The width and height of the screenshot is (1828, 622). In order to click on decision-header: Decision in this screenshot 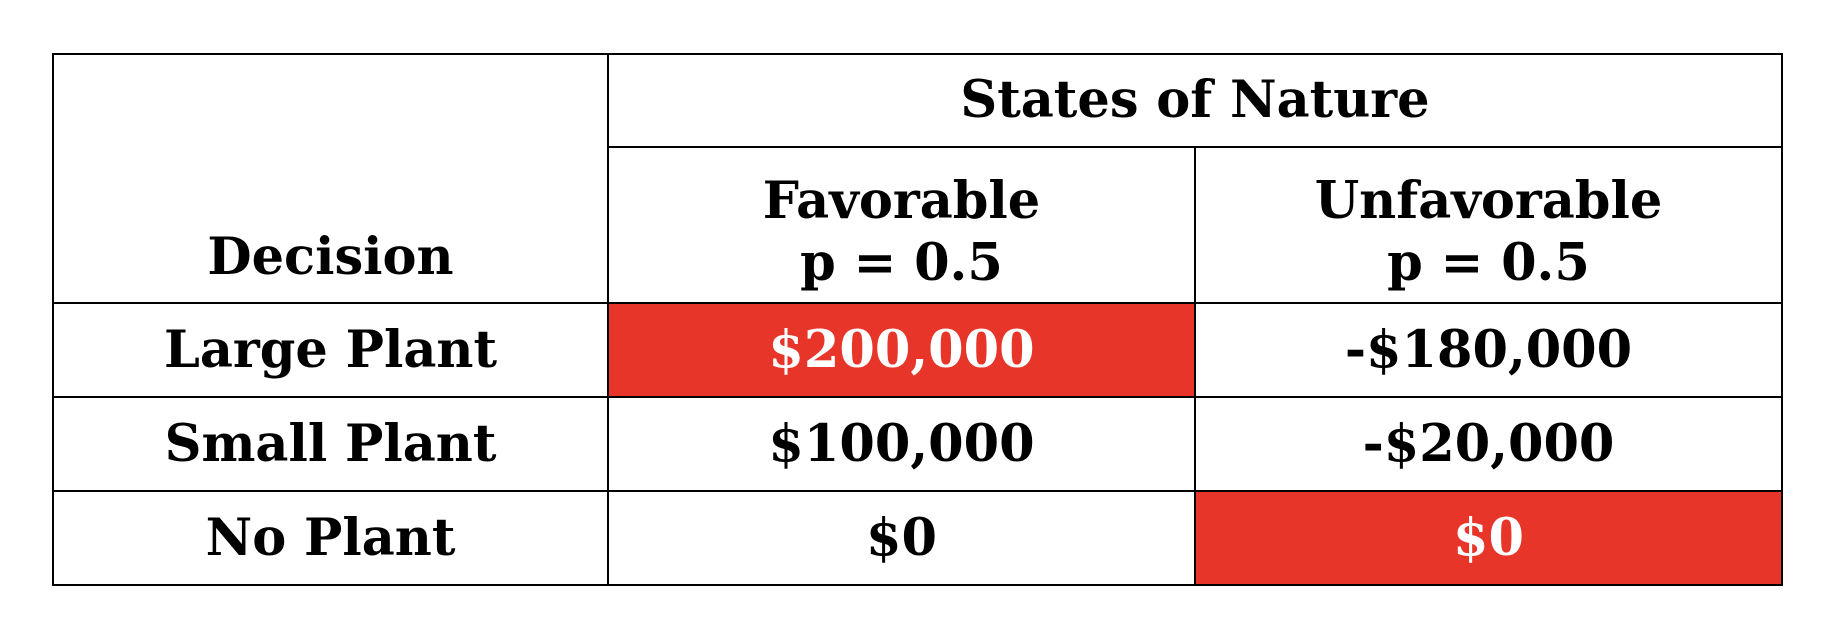, I will do `click(330, 178)`.